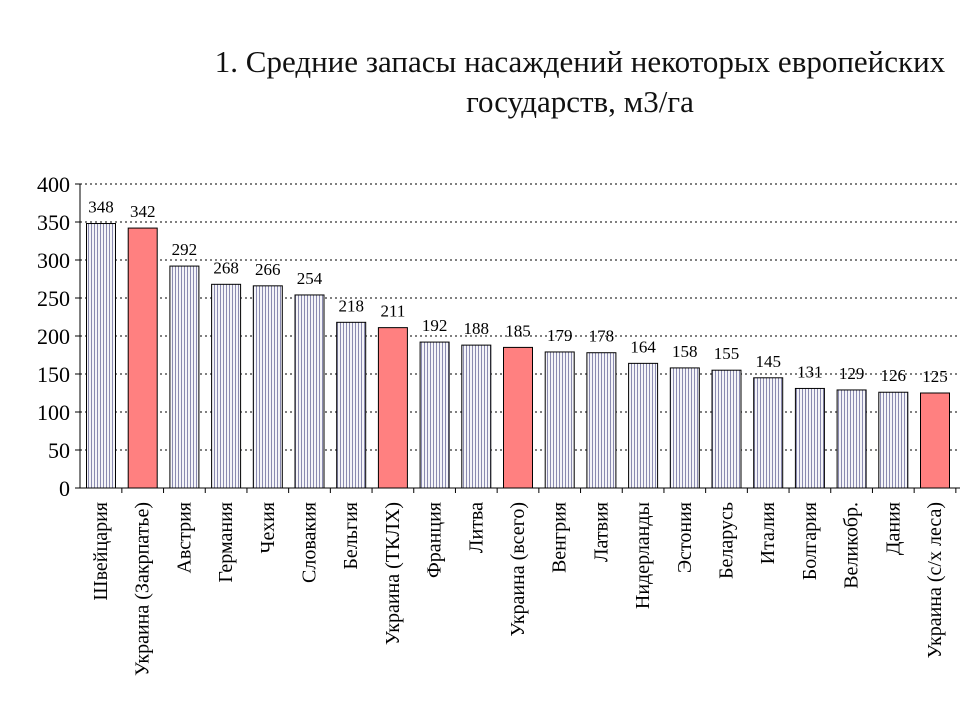 Image resolution: width=960 pixels, height=720 pixels. Describe the element at coordinates (935, 376) in the screenshot. I see `data-label: 125` at that location.